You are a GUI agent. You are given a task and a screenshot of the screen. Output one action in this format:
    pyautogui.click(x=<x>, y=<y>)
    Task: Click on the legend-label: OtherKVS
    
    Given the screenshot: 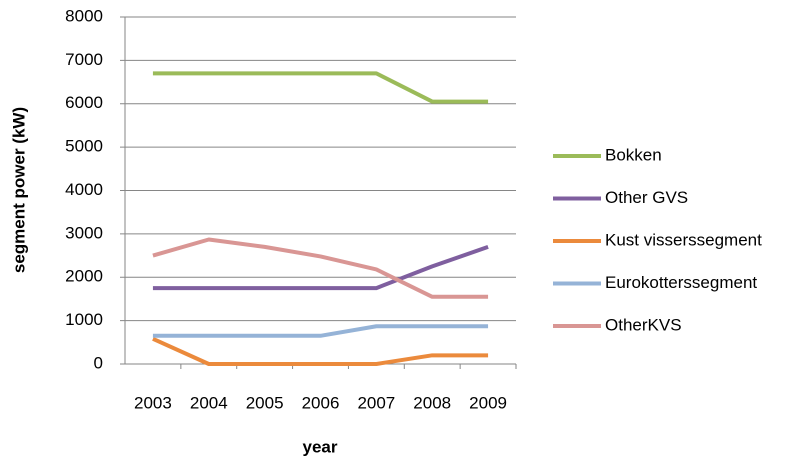 What is the action you would take?
    pyautogui.click(x=643, y=324)
    